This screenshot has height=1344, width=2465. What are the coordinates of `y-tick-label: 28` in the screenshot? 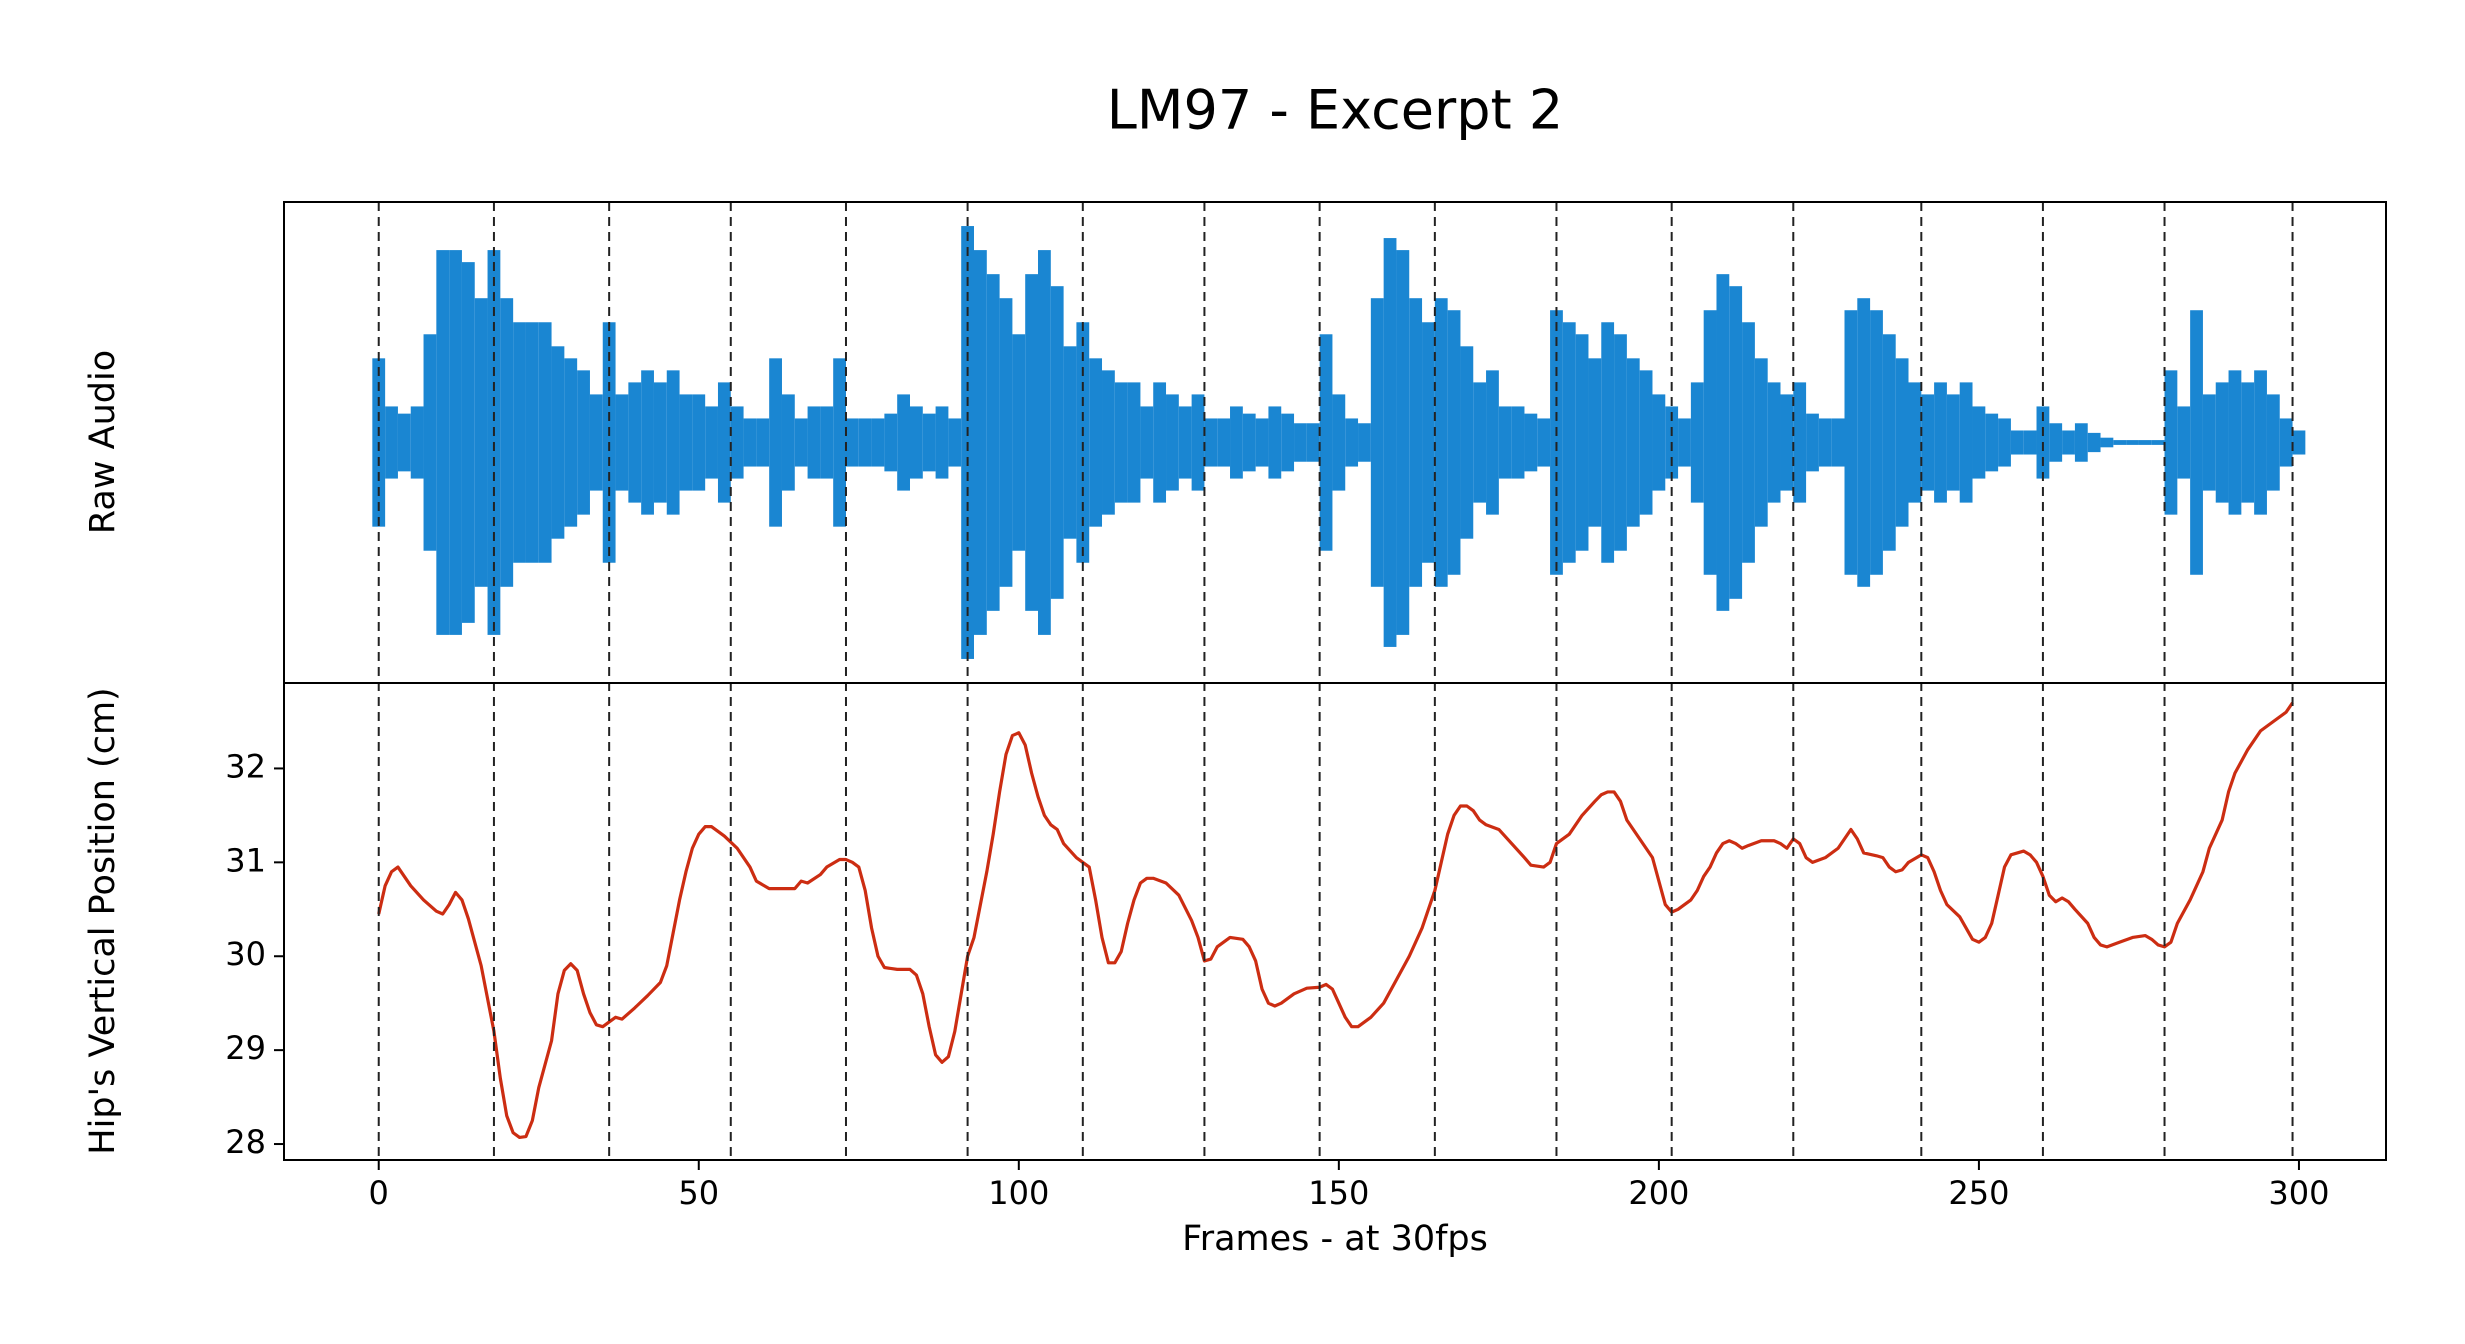 It's located at (245, 1142).